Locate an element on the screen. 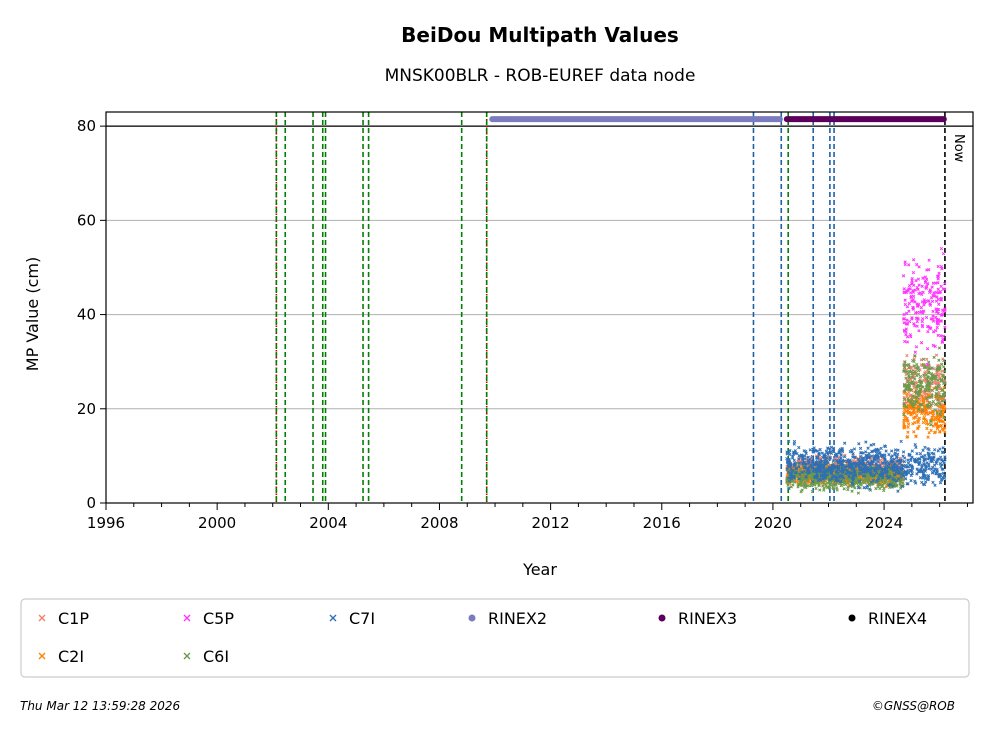  legend-label-c6i: C6I is located at coordinates (216, 656).